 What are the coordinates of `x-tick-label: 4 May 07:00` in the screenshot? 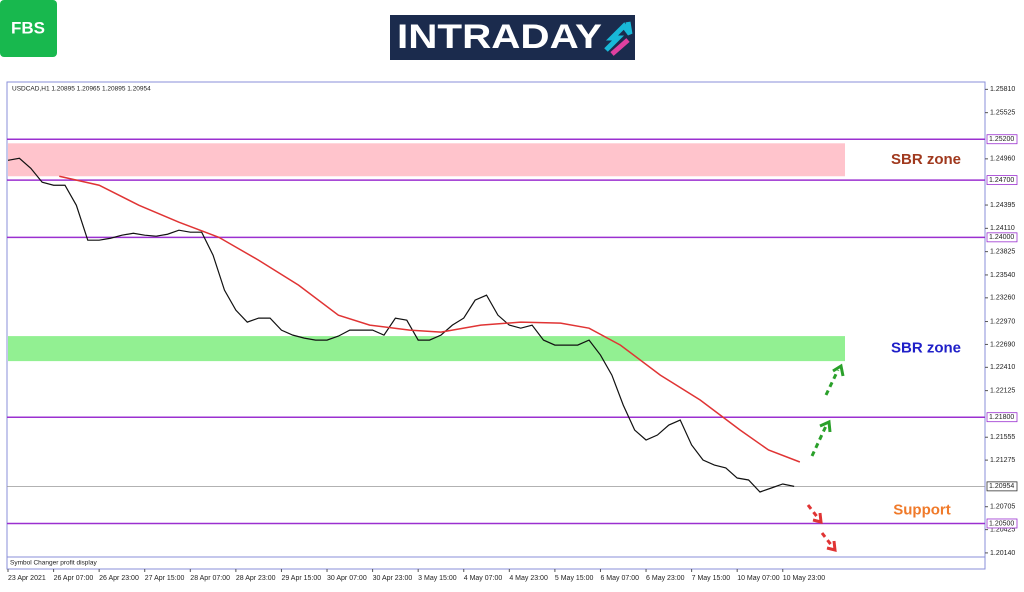 It's located at (483, 578).